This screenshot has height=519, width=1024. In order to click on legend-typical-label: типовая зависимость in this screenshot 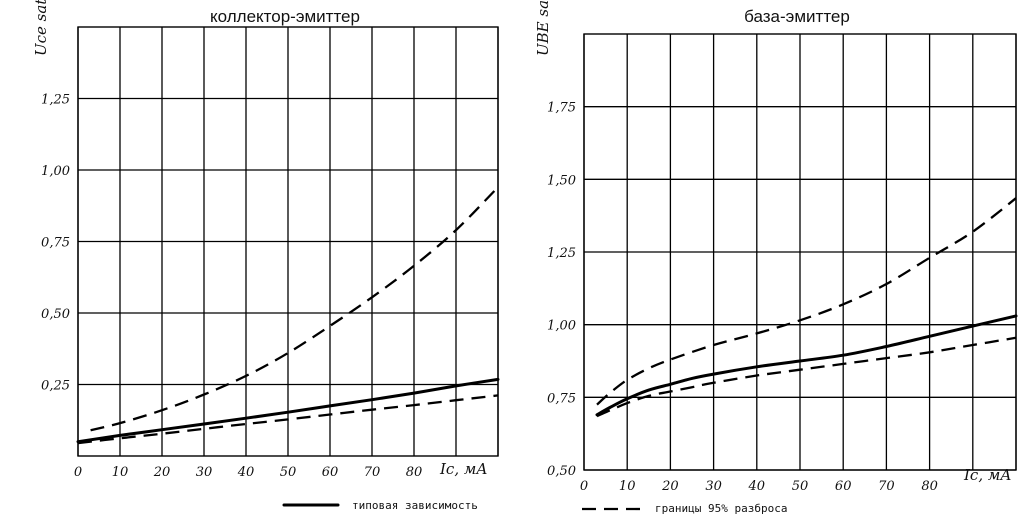, I will do `click(415, 505)`.